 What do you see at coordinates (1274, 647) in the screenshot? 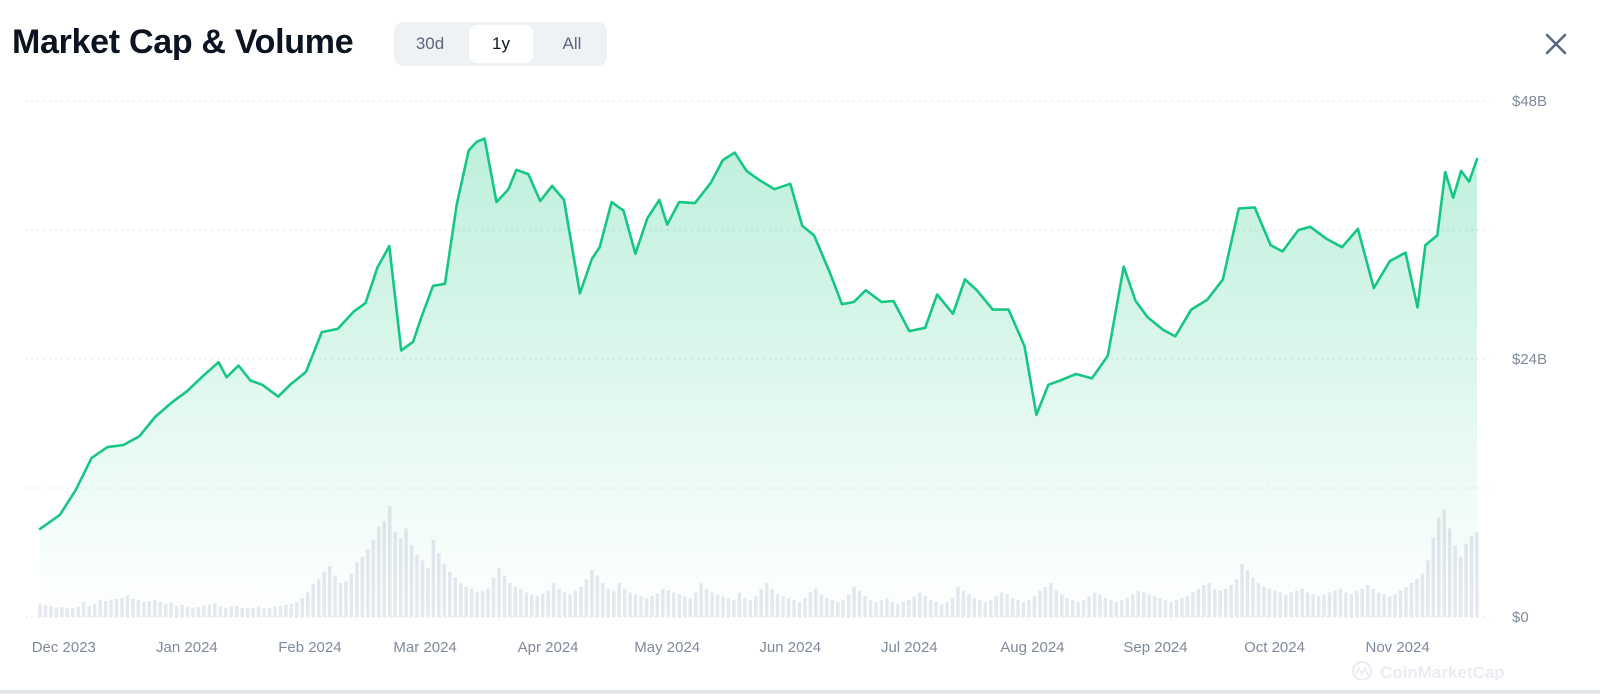
I see `x-tick-label: Oct 2024` at bounding box center [1274, 647].